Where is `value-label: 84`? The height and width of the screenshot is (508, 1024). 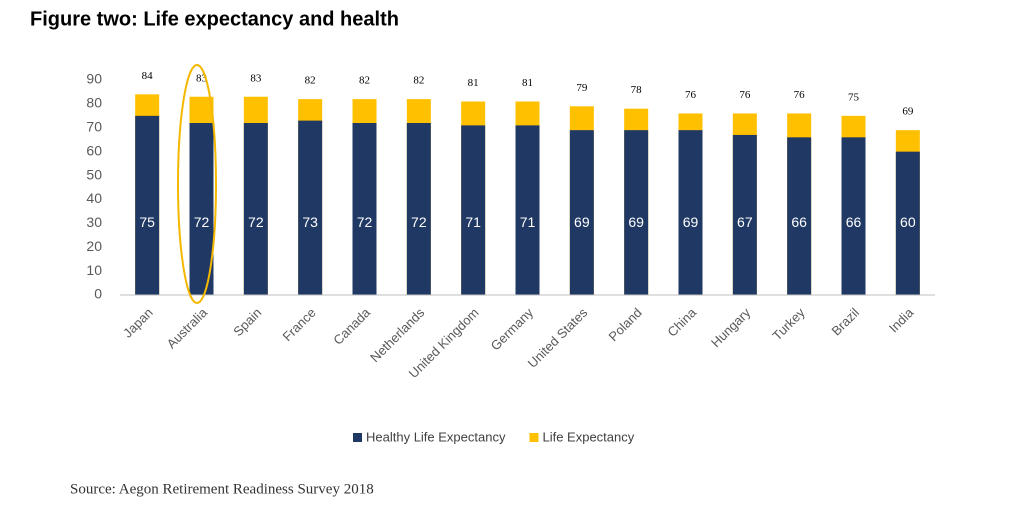 value-label: 84 is located at coordinates (148, 76).